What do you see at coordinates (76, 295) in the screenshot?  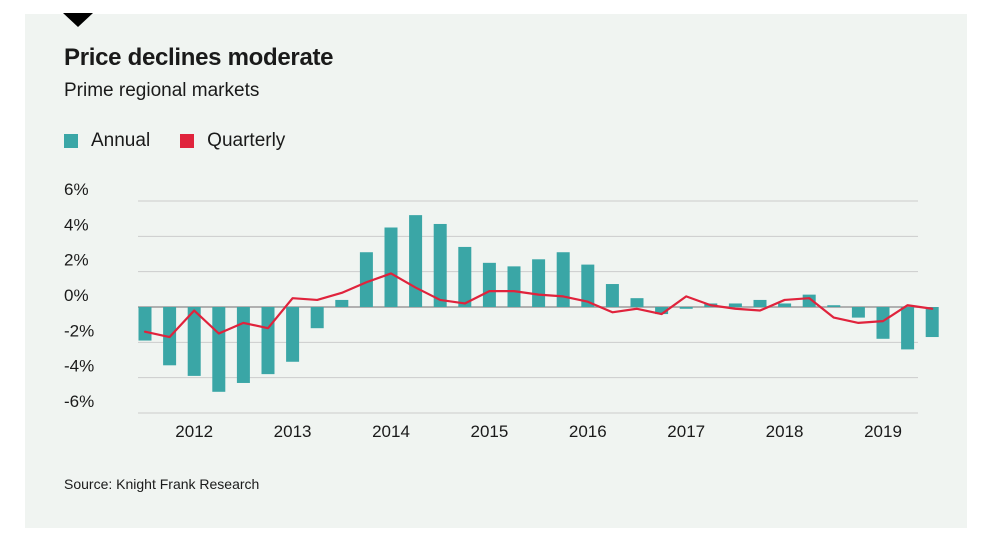 I see `y-tick-label: 0%` at bounding box center [76, 295].